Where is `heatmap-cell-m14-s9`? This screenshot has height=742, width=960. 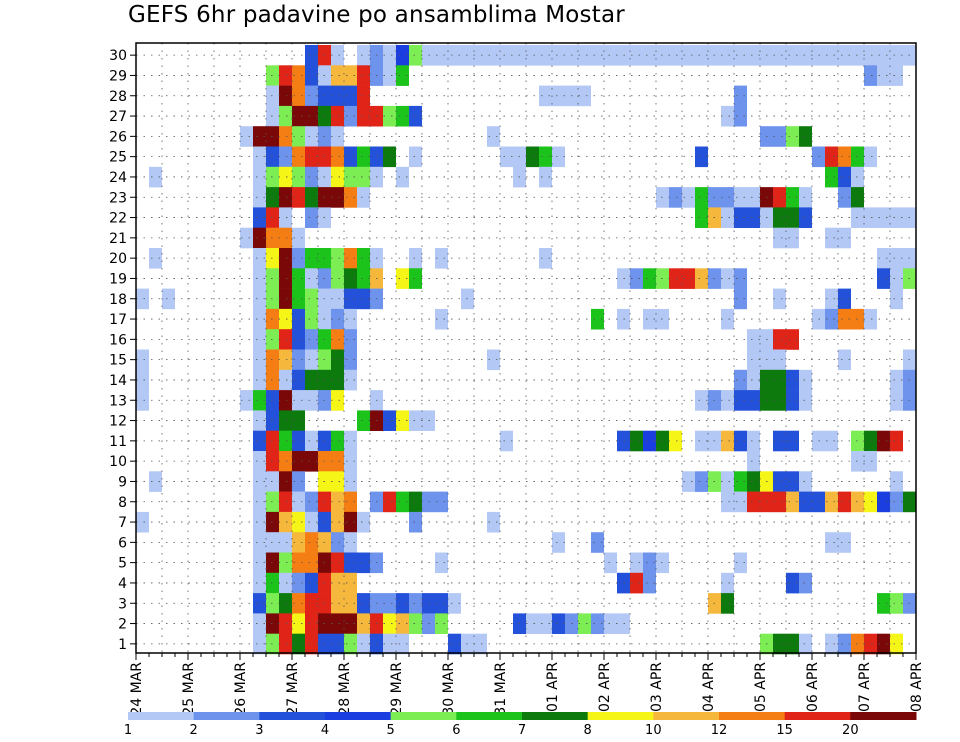 heatmap-cell-m14-s9 is located at coordinates (259, 380).